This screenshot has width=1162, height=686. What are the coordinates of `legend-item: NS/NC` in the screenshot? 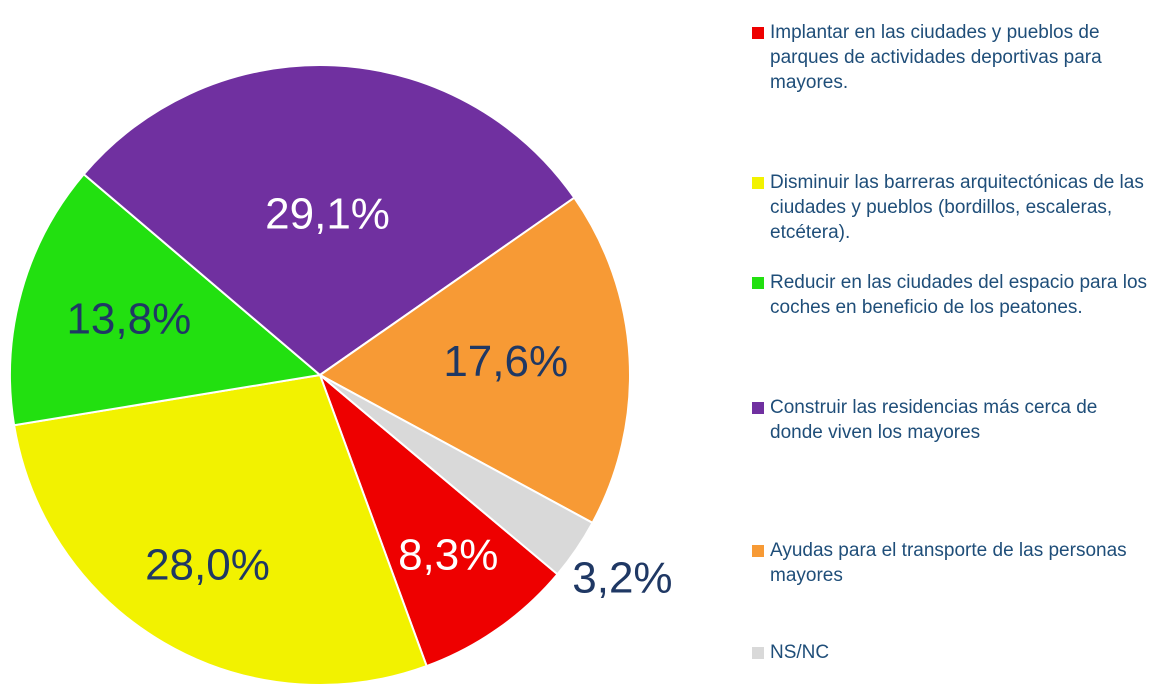 It's located at (952, 652).